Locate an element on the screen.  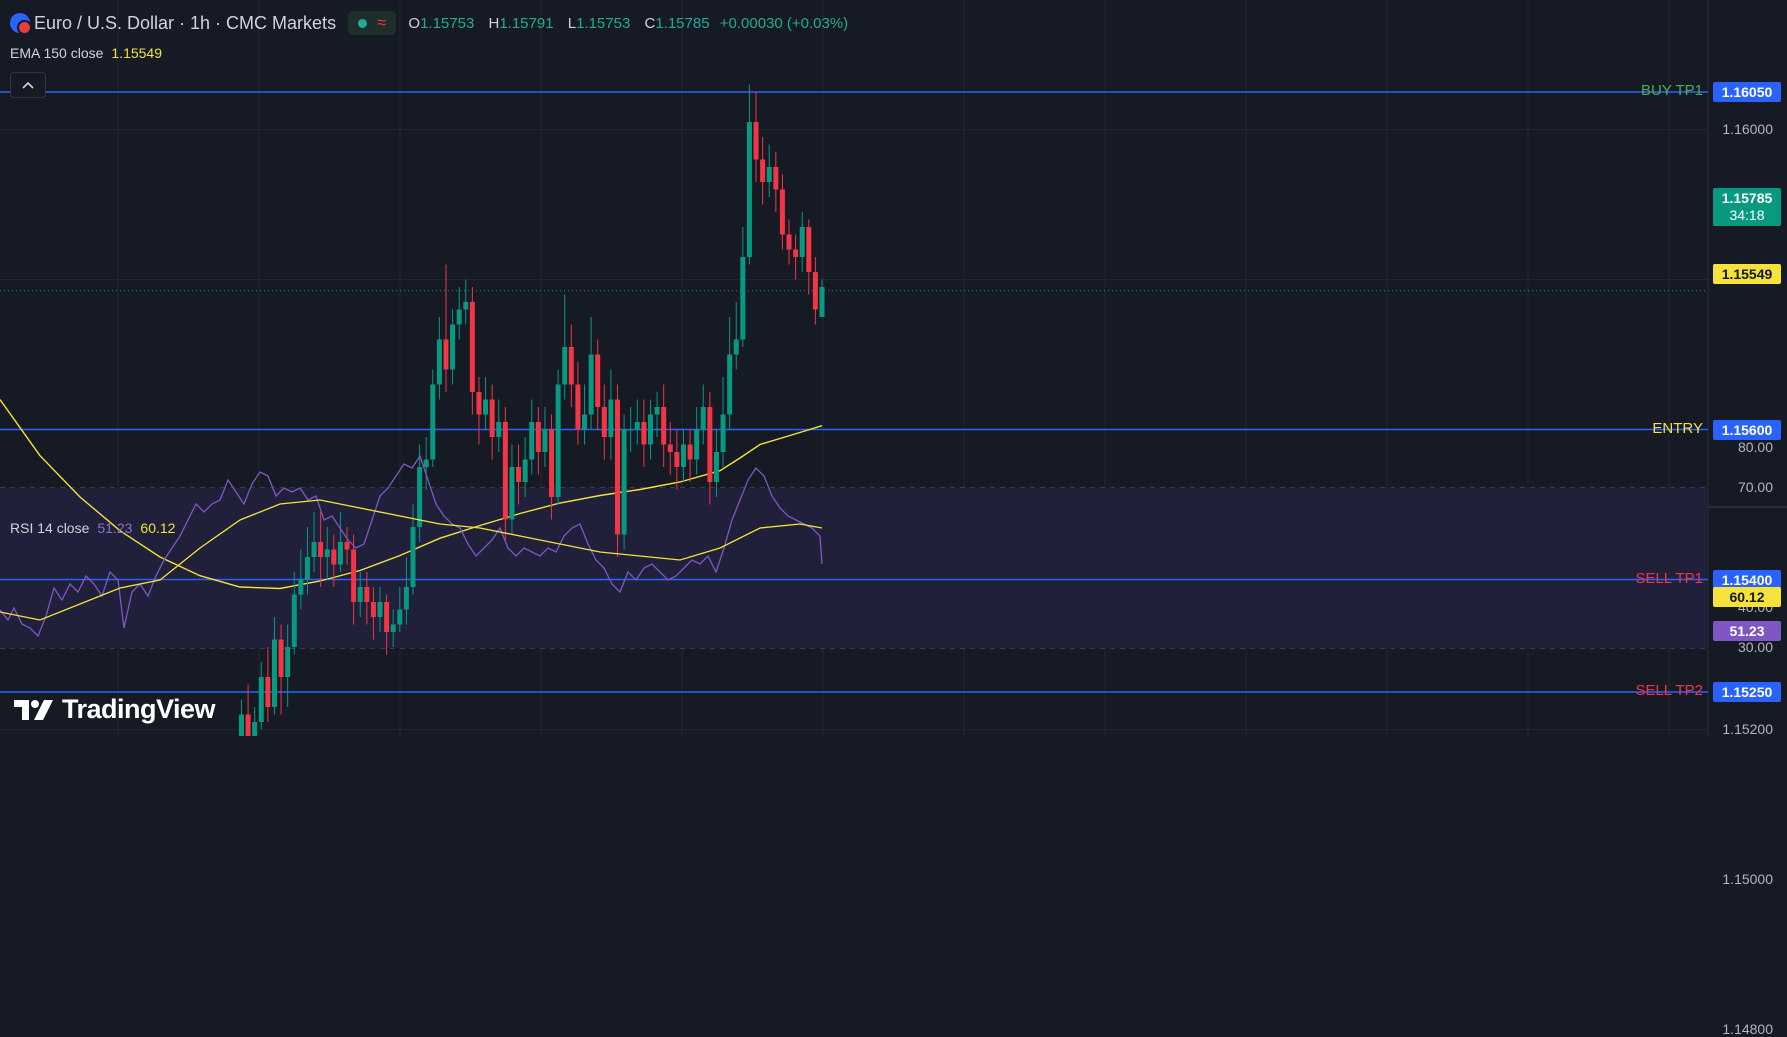
collapse-legend-button is located at coordinates (28, 85).